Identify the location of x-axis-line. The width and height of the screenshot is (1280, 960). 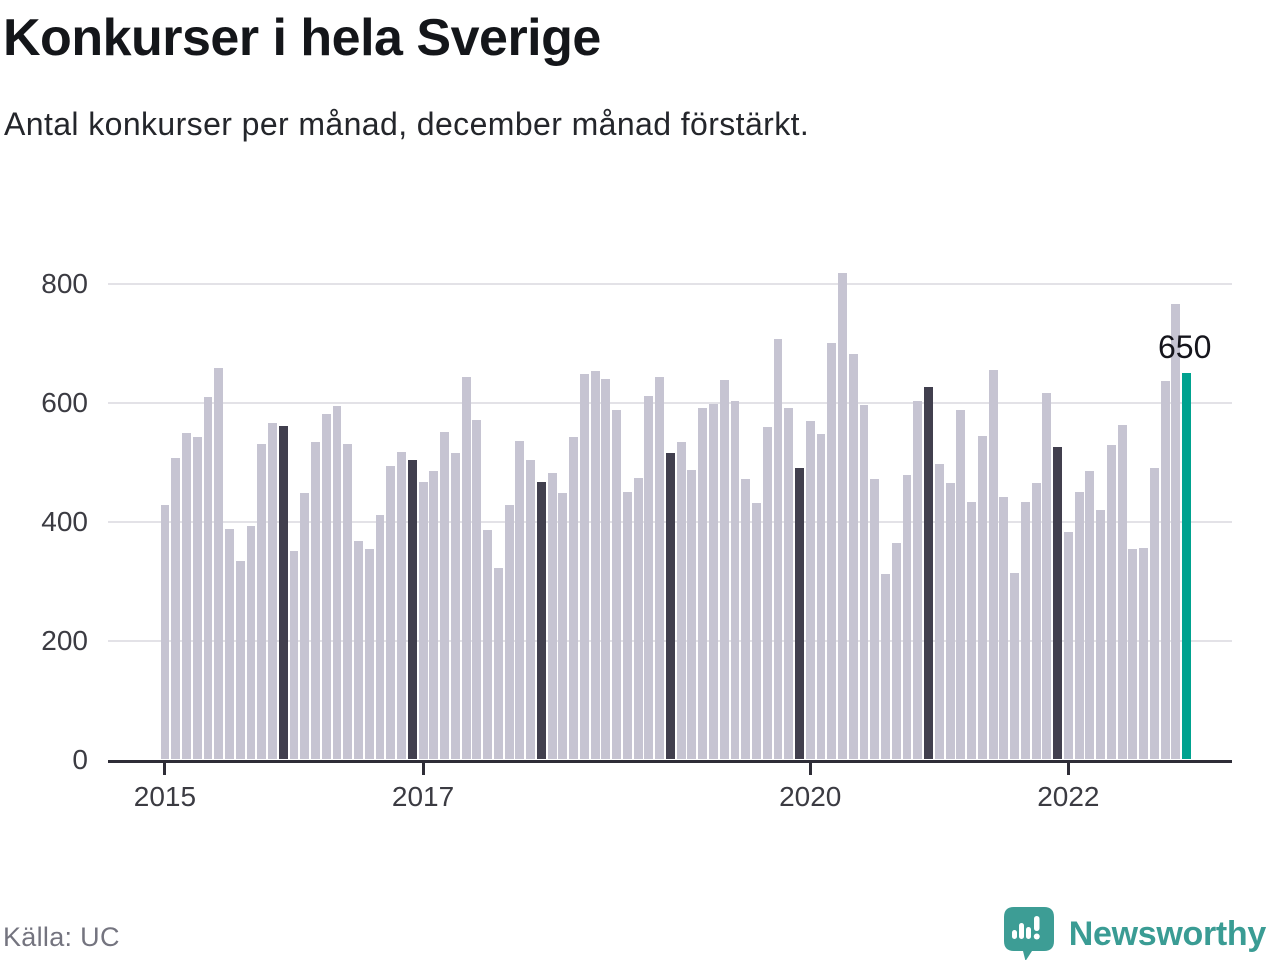
(670, 761).